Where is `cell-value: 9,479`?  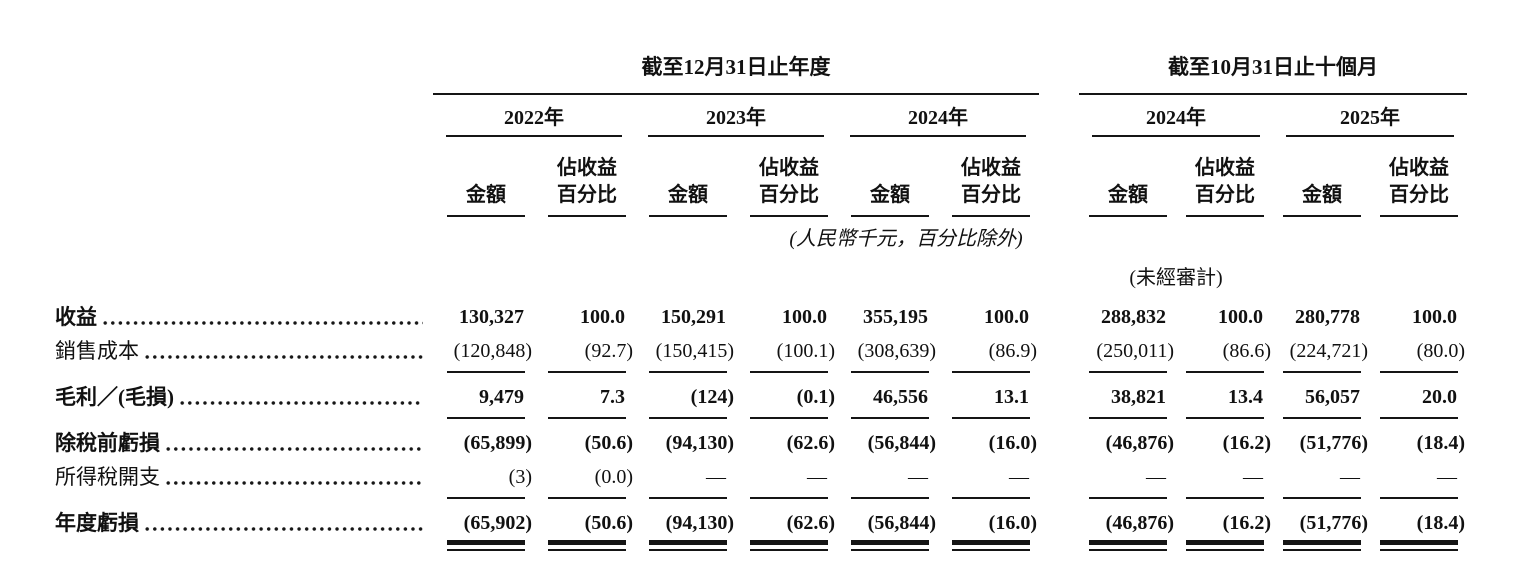
cell-value: 9,479 is located at coordinates (501, 397).